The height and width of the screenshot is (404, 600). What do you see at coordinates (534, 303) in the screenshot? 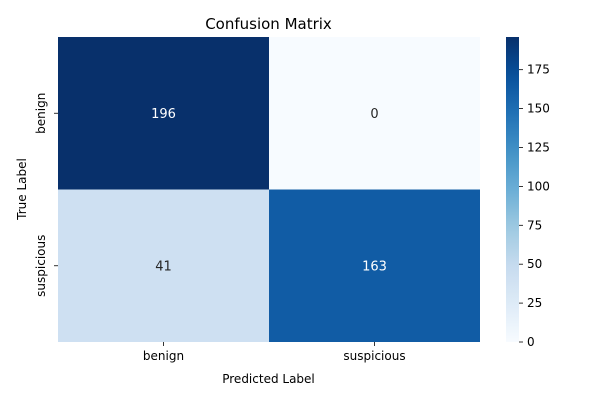
I see `colorbar-tick-label: 25` at bounding box center [534, 303].